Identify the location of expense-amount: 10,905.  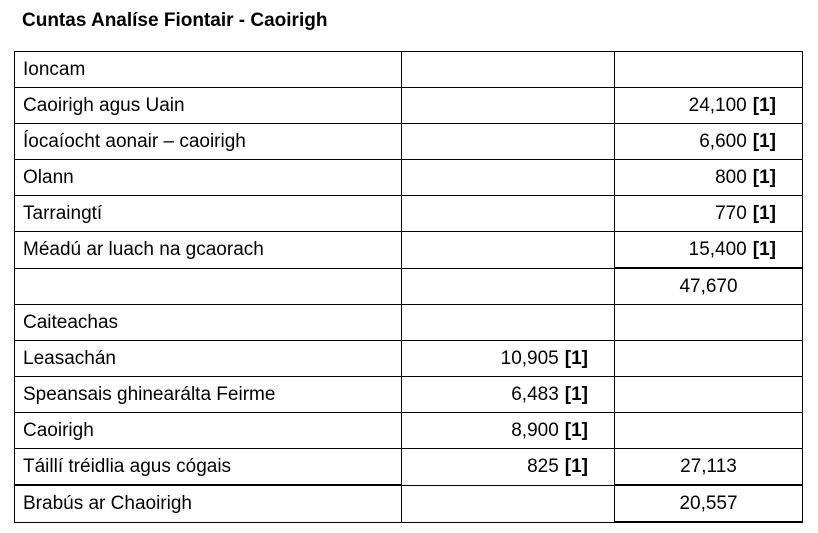
(529, 358).